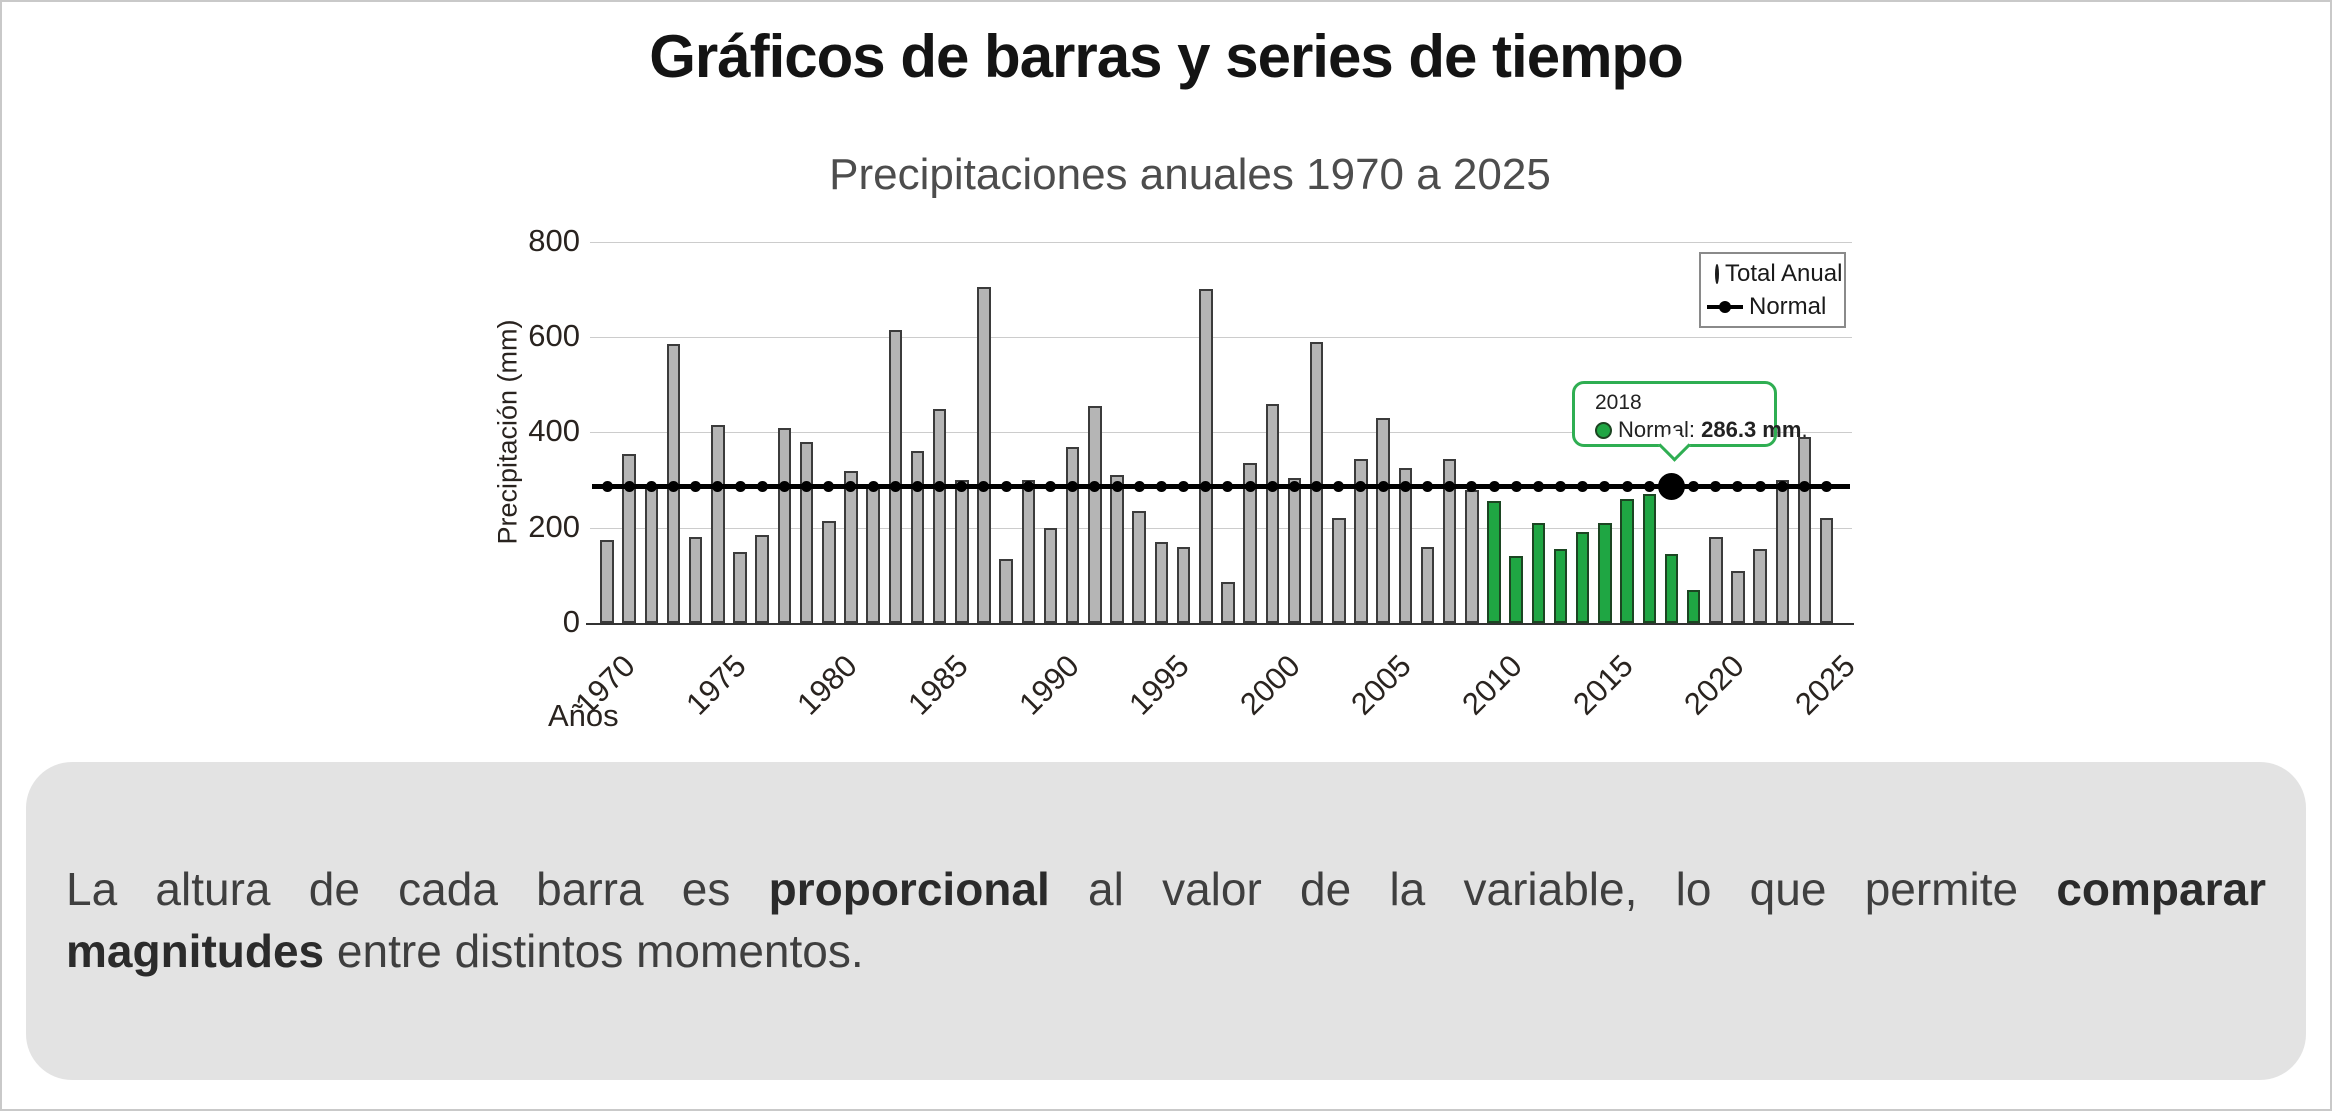 This screenshot has width=2332, height=1111. Describe the element at coordinates (1073, 487) in the screenshot. I see `normal-point-1991` at that location.